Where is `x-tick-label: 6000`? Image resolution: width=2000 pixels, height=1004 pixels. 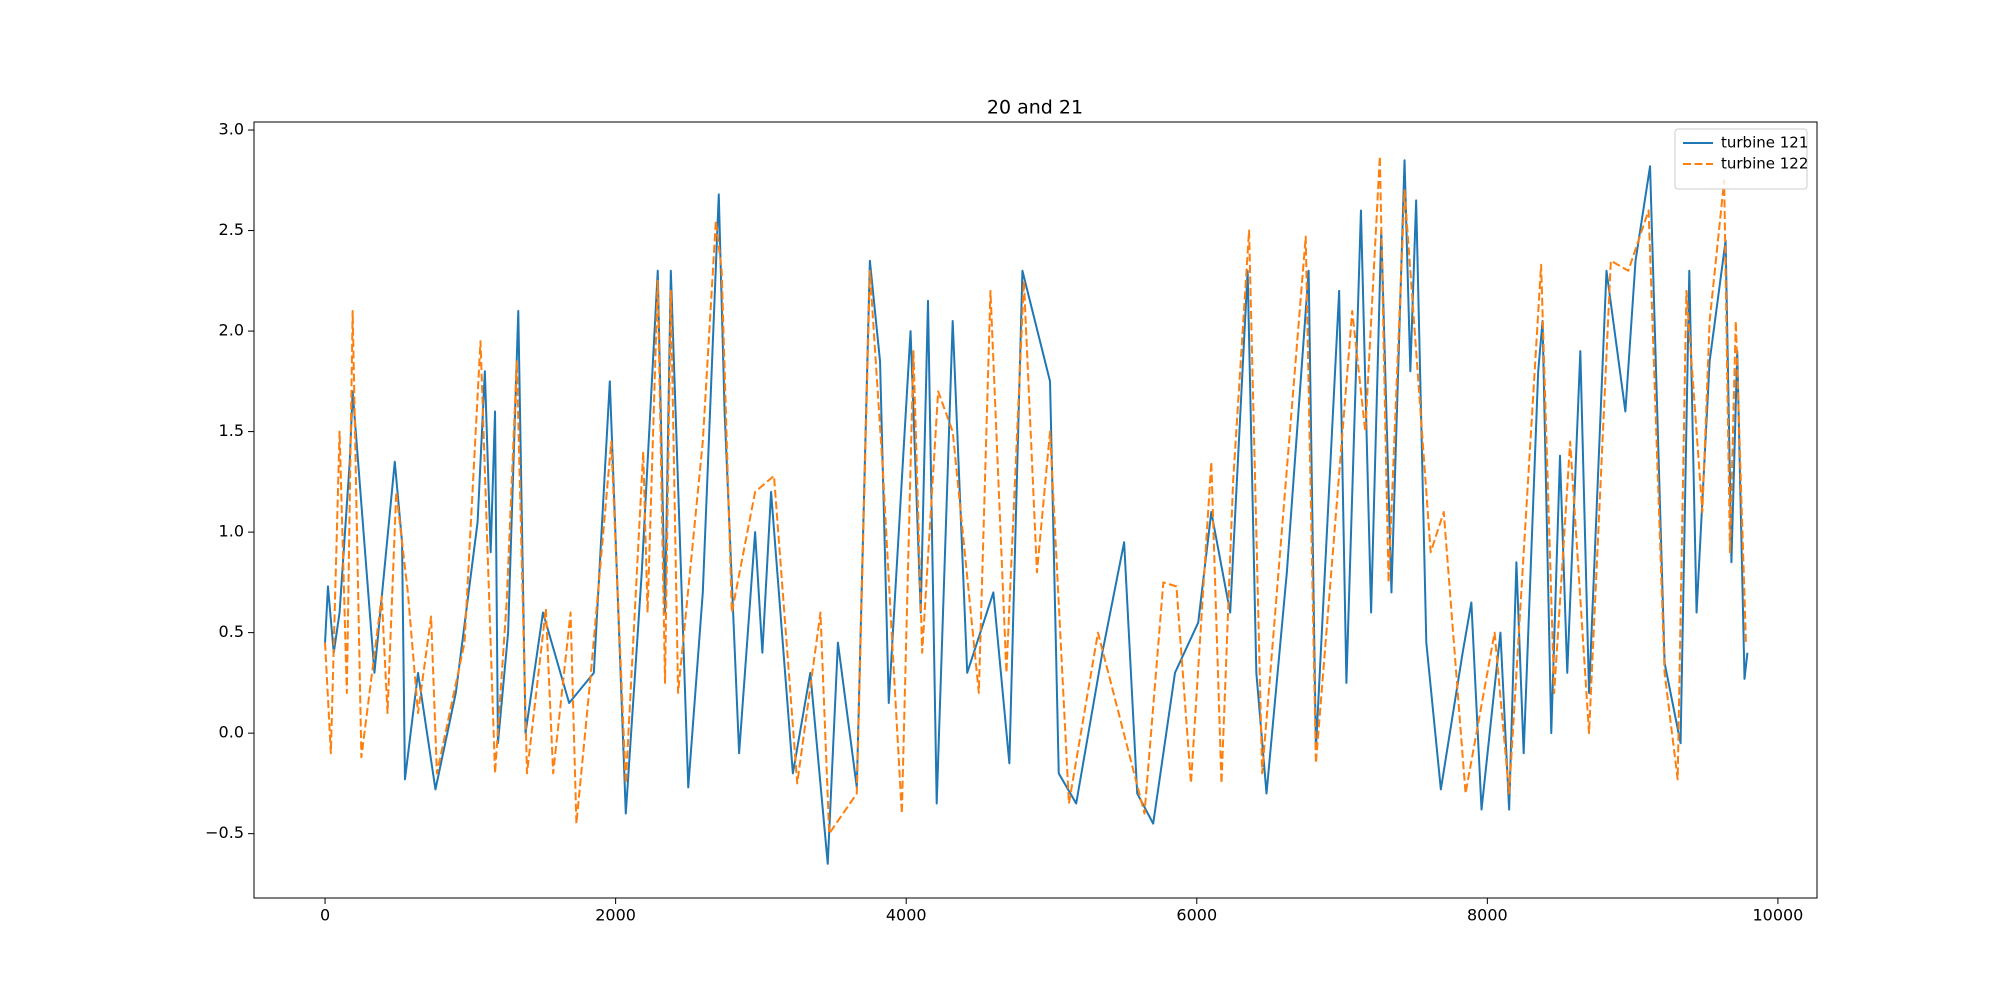 x-tick-label: 6000 is located at coordinates (1196, 915).